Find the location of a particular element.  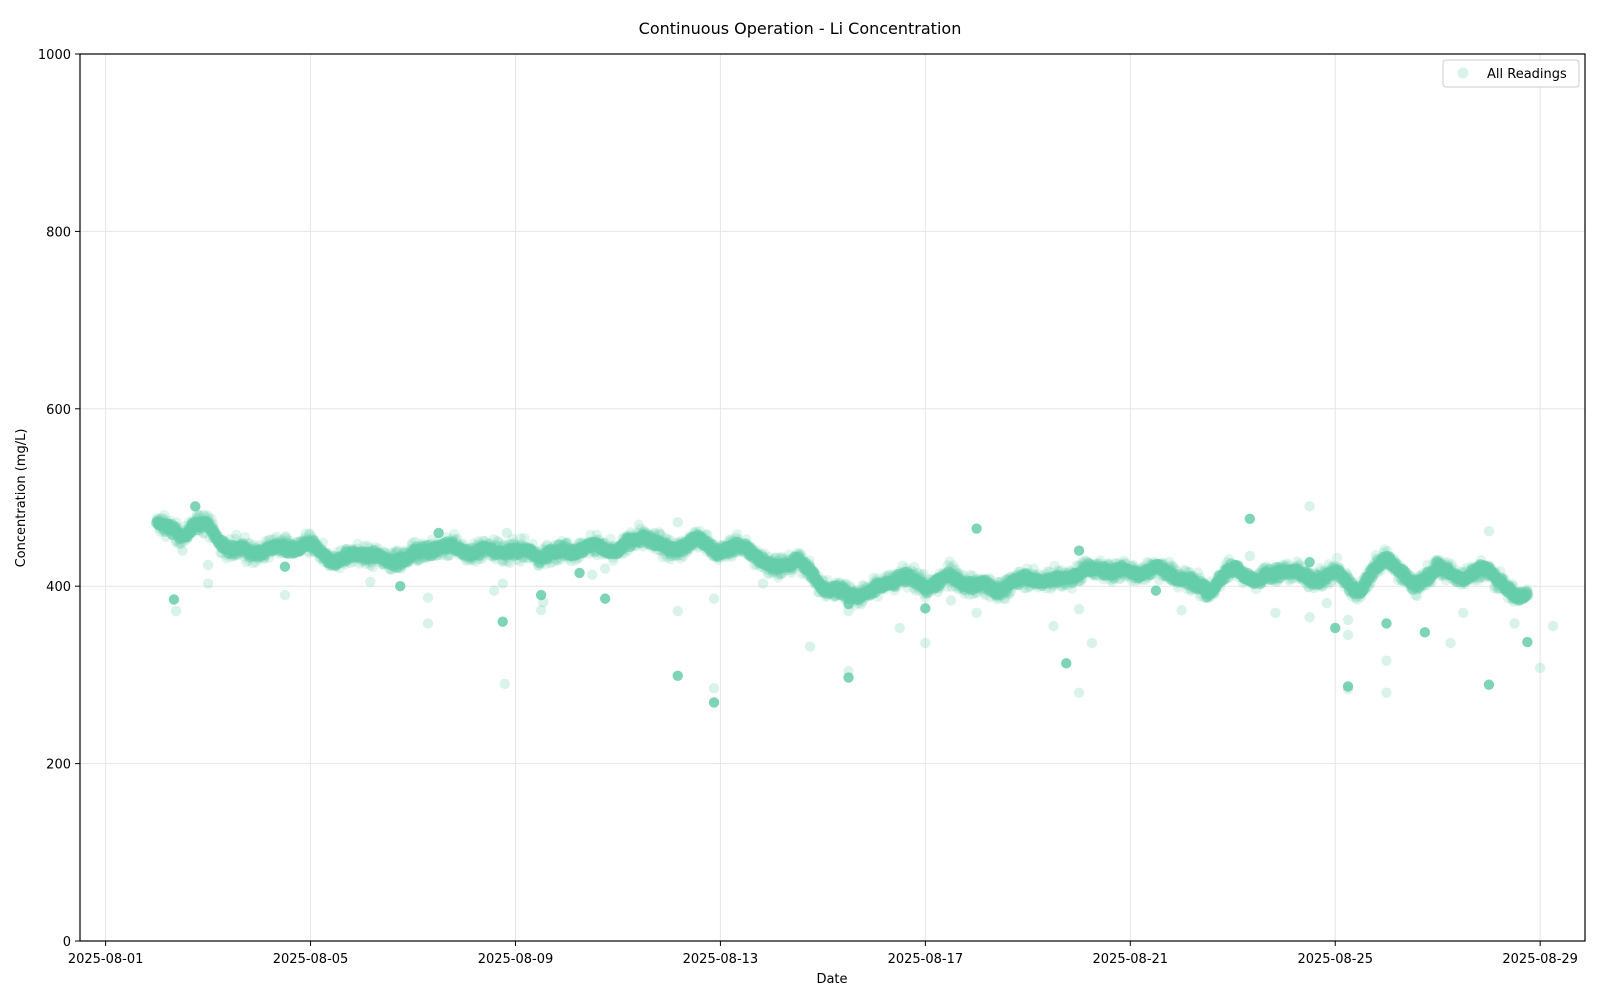

x-tick-label: 2025-08-21 is located at coordinates (1131, 959).